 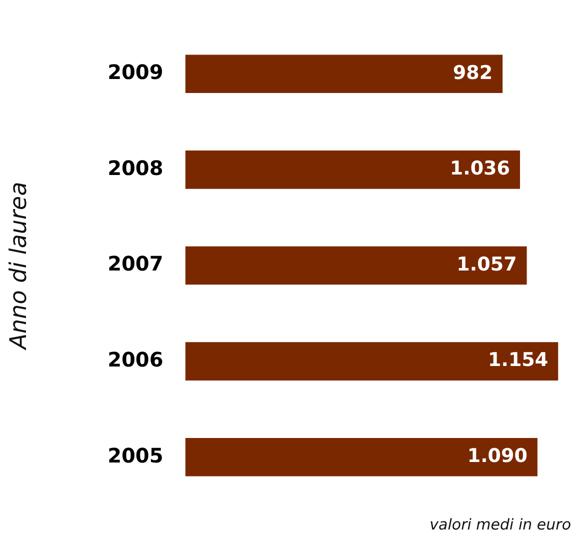 What do you see at coordinates (472, 73) in the screenshot?
I see `data-label: 982` at bounding box center [472, 73].